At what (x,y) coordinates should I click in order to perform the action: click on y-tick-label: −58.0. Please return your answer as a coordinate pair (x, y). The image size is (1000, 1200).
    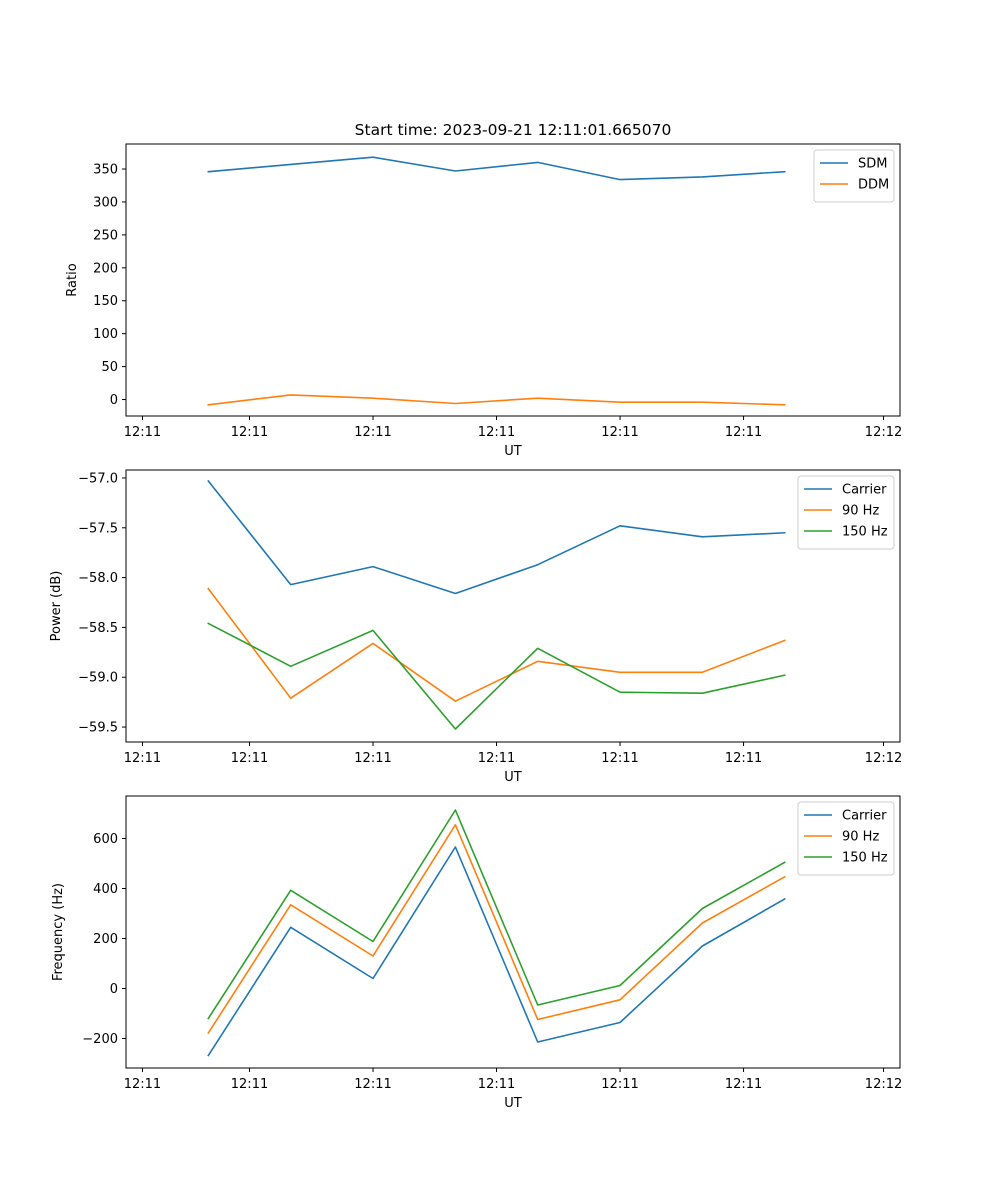
    Looking at the image, I should click on (98, 578).